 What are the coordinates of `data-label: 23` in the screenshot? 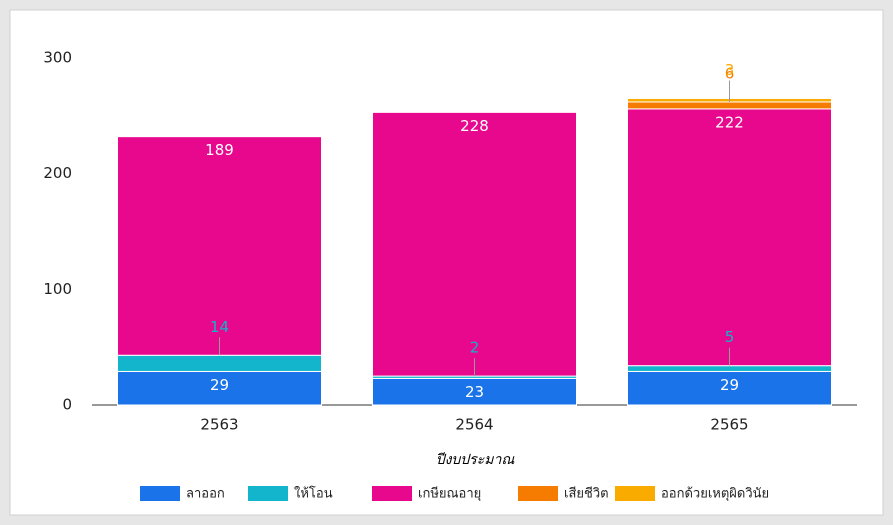 It's located at (474, 392).